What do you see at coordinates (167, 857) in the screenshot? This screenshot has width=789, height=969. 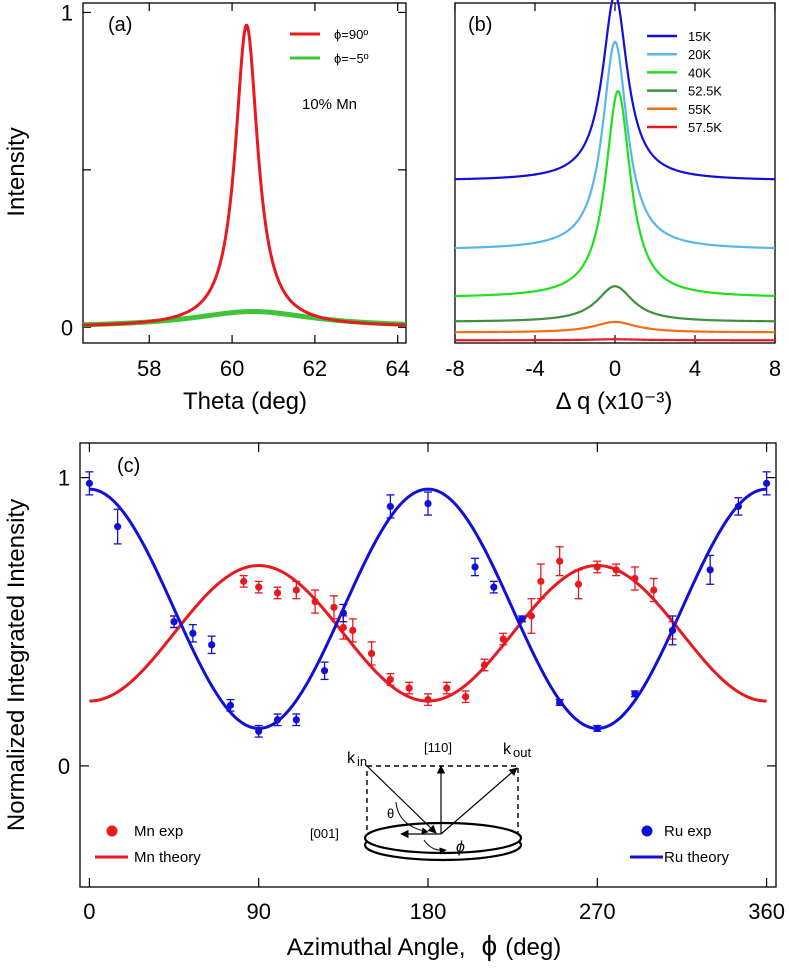 I see `legend-mn-theory-label: Mn theory` at bounding box center [167, 857].